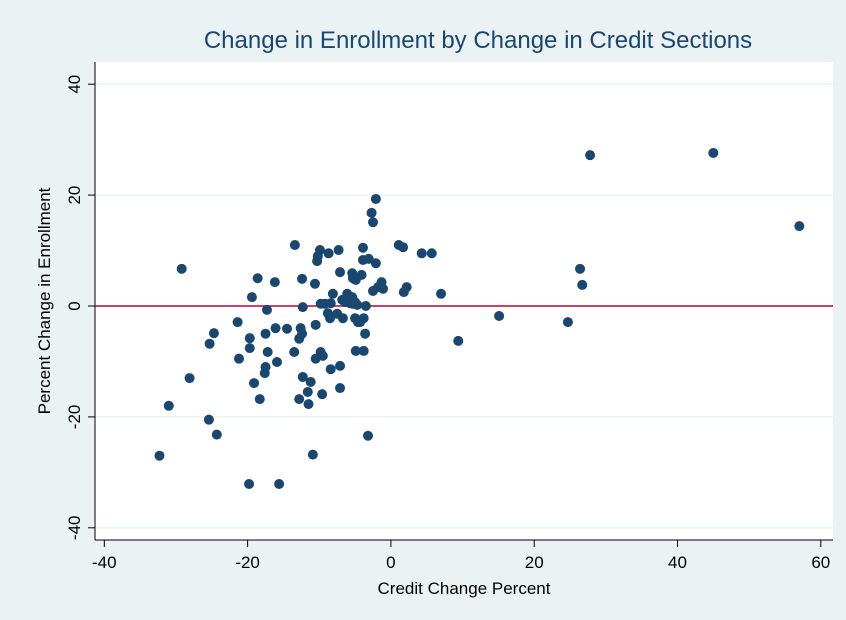 This screenshot has height=620, width=846. Describe the element at coordinates (390, 562) in the screenshot. I see `x-tick-label: 0` at that location.